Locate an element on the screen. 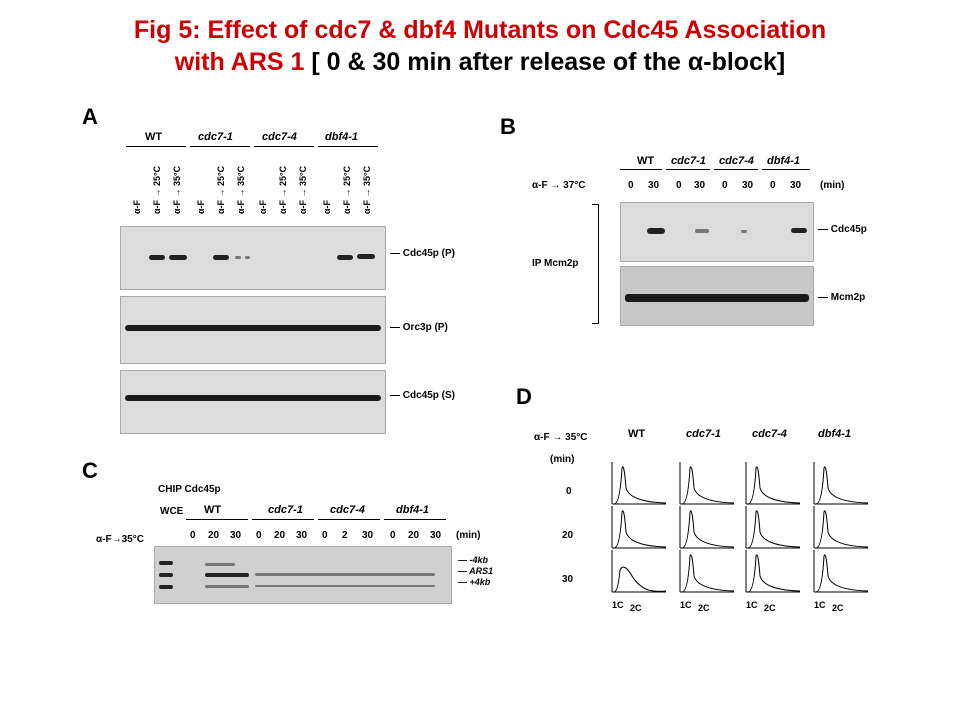 This screenshot has height=720, width=960. panel-d-col-wt: WT is located at coordinates (637, 434).